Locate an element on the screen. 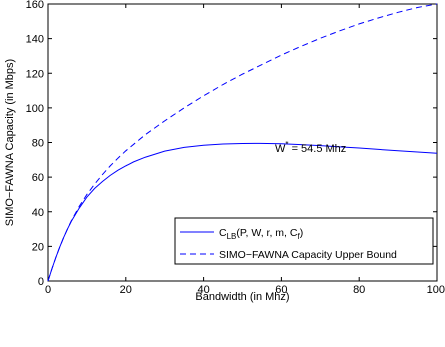 The image size is (445, 347). y-axis-label: SIMO−FAWNA Capacity (in Mbps) is located at coordinates (10, 142).